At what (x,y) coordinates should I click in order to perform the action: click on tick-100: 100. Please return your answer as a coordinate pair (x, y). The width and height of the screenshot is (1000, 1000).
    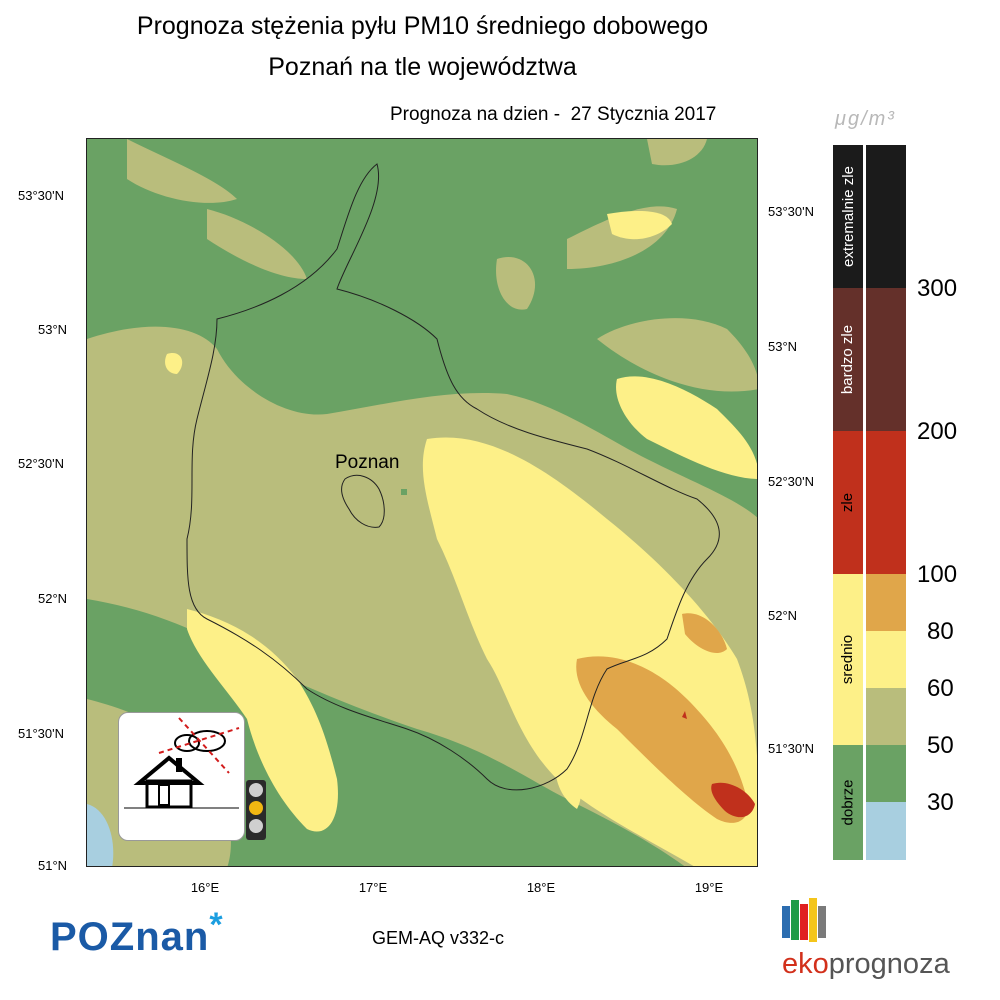
    Looking at the image, I should click on (937, 574).